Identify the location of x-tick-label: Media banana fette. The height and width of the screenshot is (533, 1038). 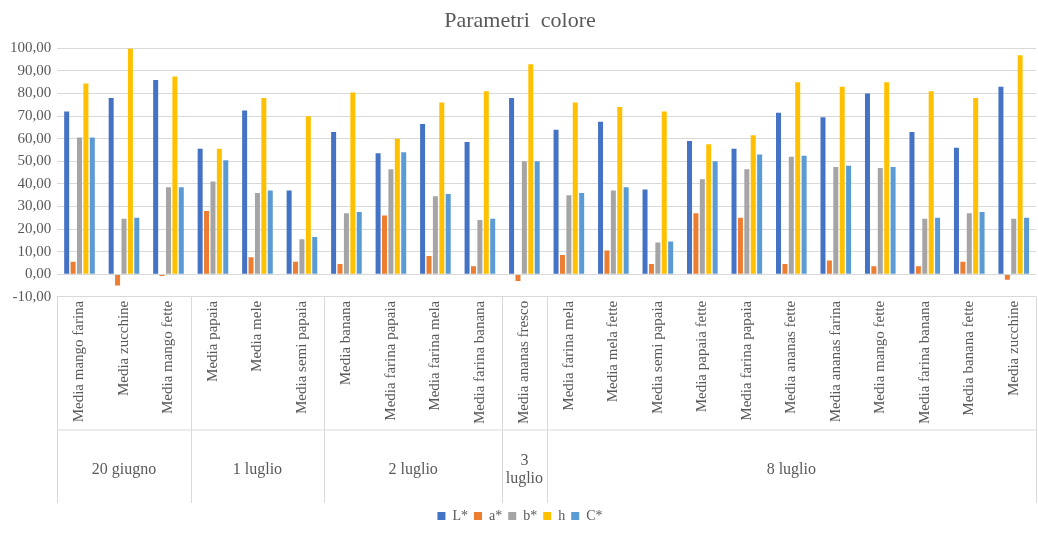
(968, 358).